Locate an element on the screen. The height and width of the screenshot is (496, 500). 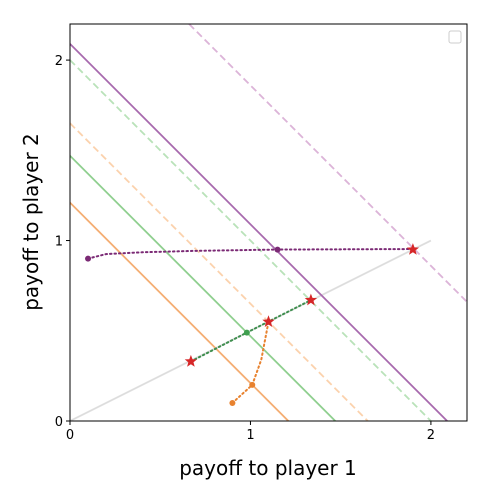
x-tick-label: 1 is located at coordinates (250, 435).